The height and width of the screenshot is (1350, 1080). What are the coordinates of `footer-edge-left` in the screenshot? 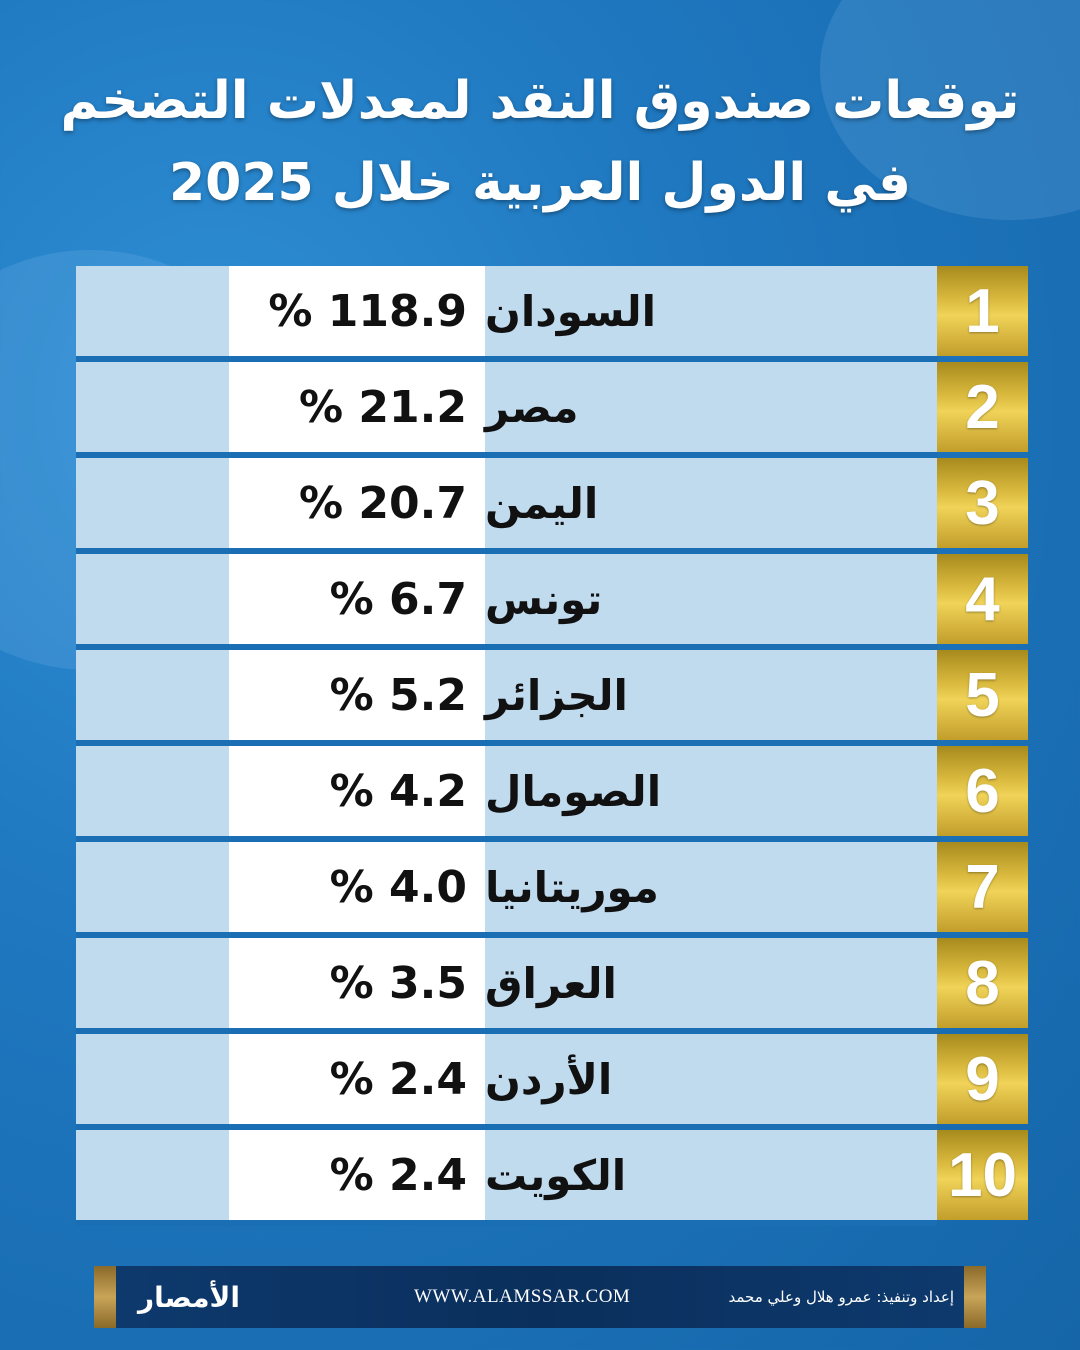 It's located at (105, 1297).